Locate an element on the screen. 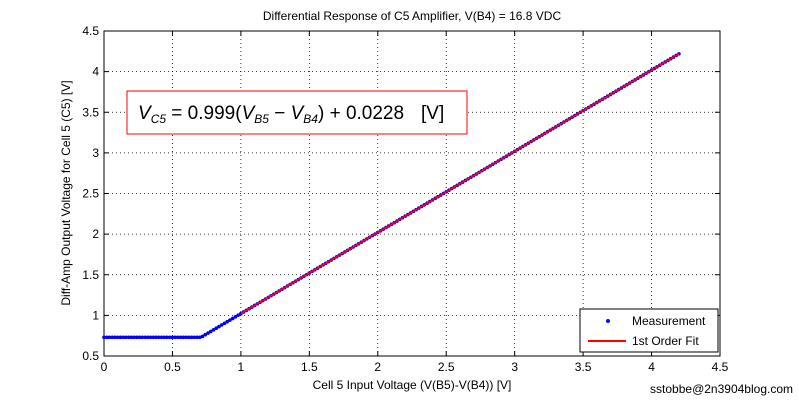  legend-measurement-marker is located at coordinates (608, 321).